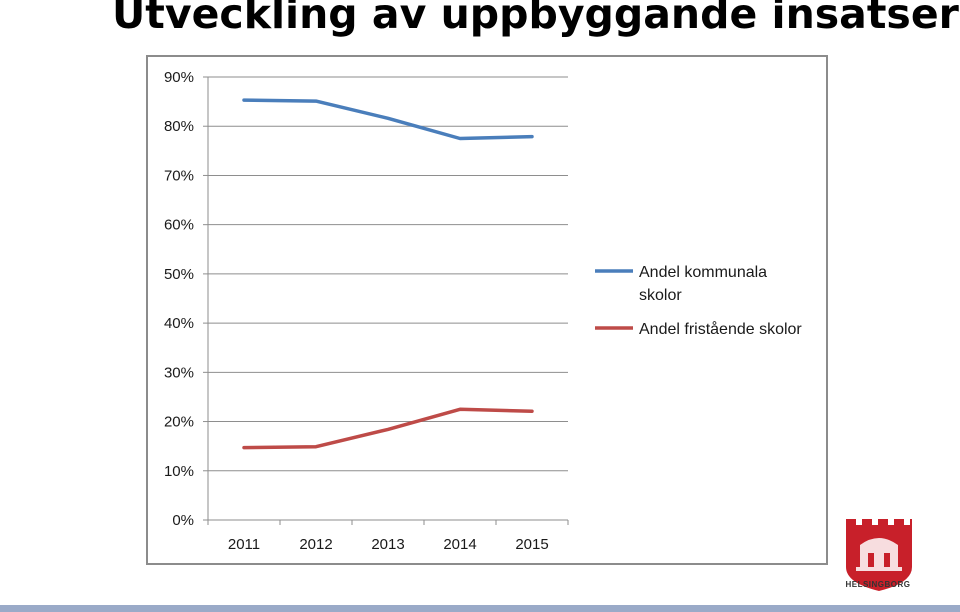 This screenshot has height=612, width=960. I want to click on y-tick-label: 10%, so click(179, 471).